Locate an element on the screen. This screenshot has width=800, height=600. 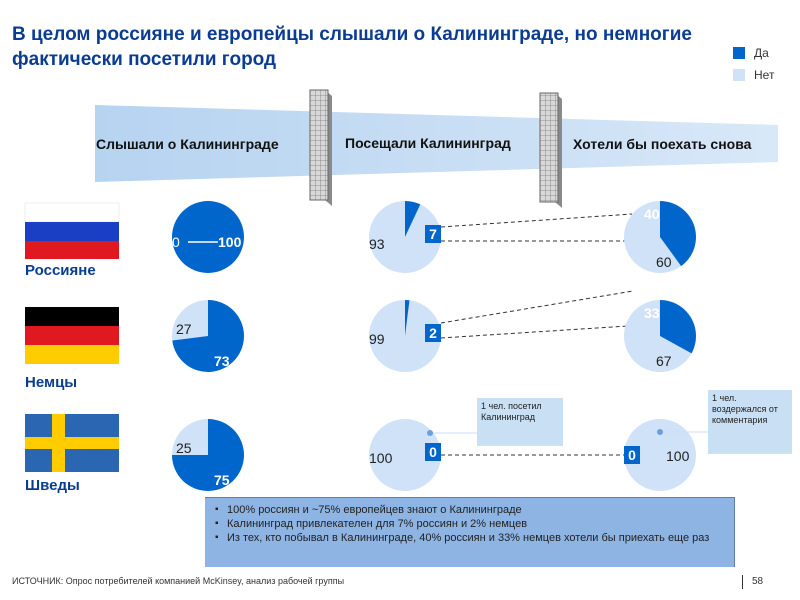
return-share-box is located at coordinates (632, 455).